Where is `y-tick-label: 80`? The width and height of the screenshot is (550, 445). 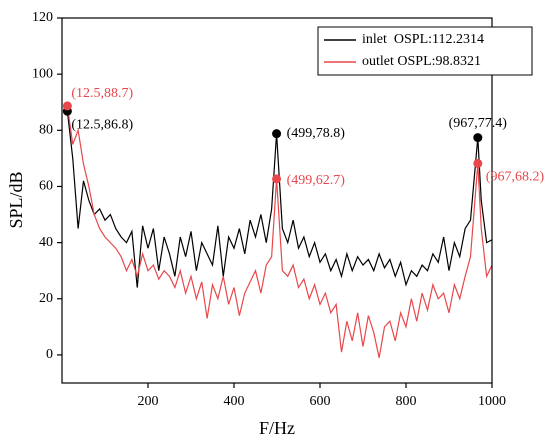 y-tick-label: 80 is located at coordinates (46, 130).